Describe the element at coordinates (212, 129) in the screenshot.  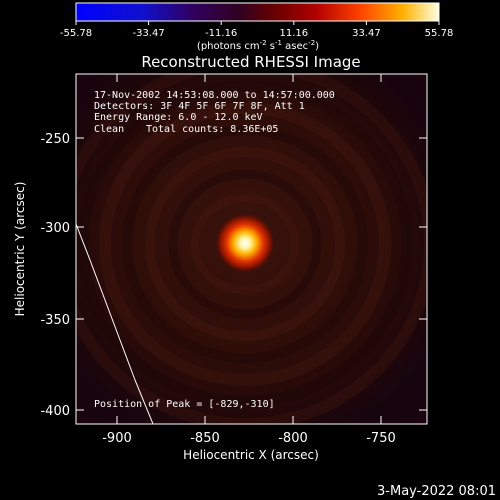
I see `info-total-counts: Total counts: 8.36E+05` at that location.